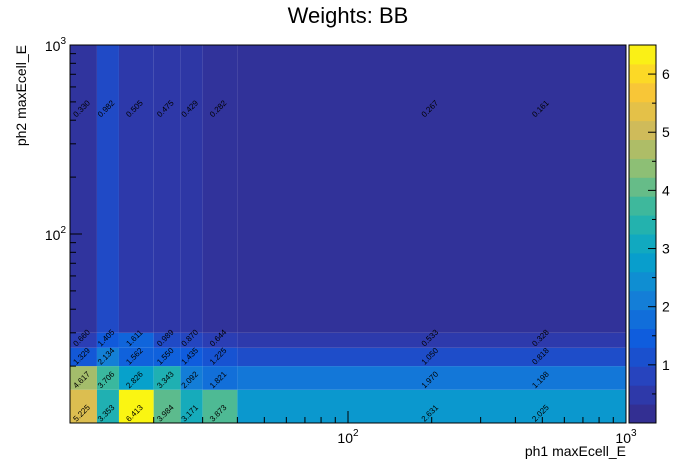 The image size is (696, 472). What do you see at coordinates (56, 45) in the screenshot?
I see `y-tick-label: 10³` at bounding box center [56, 45].